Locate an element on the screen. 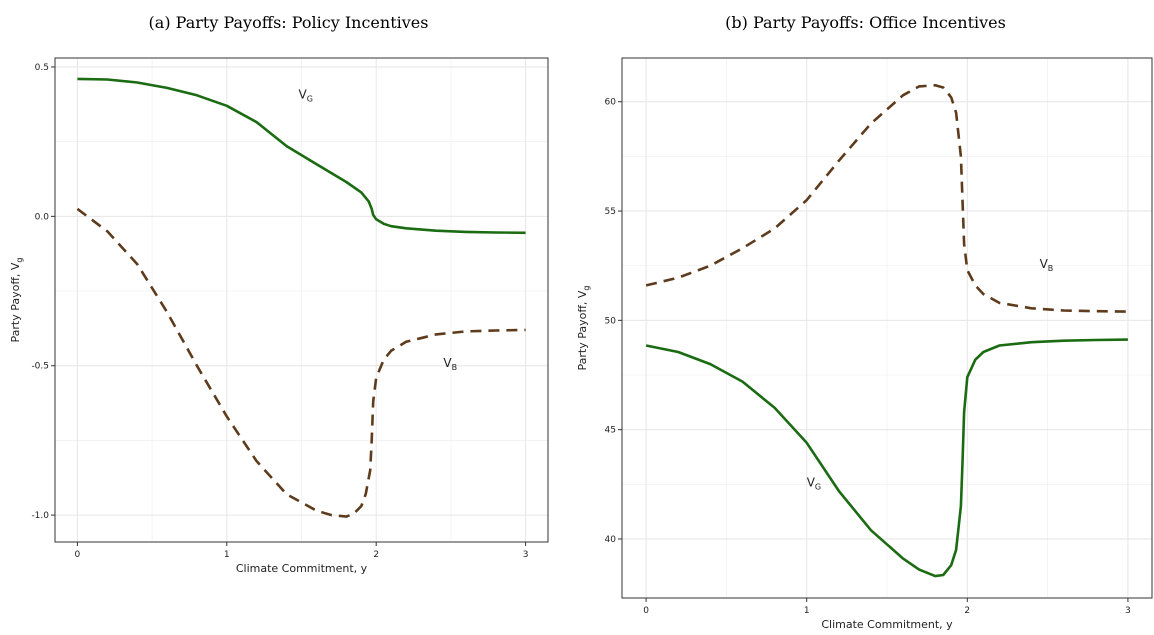  y-tick-label: 45 is located at coordinates (610, 431).